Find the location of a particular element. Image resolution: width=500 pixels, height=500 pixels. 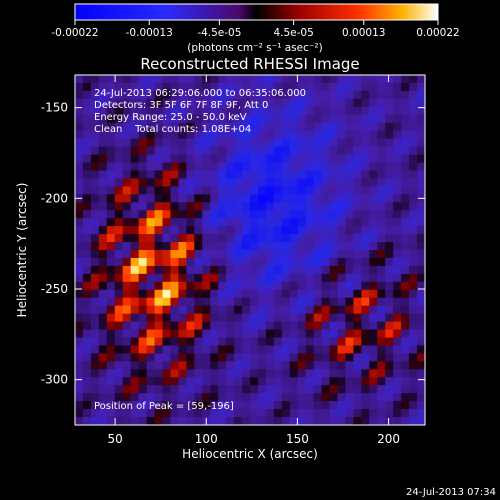

colorbar-tick-label: -0.00022 is located at coordinates (74, 33).